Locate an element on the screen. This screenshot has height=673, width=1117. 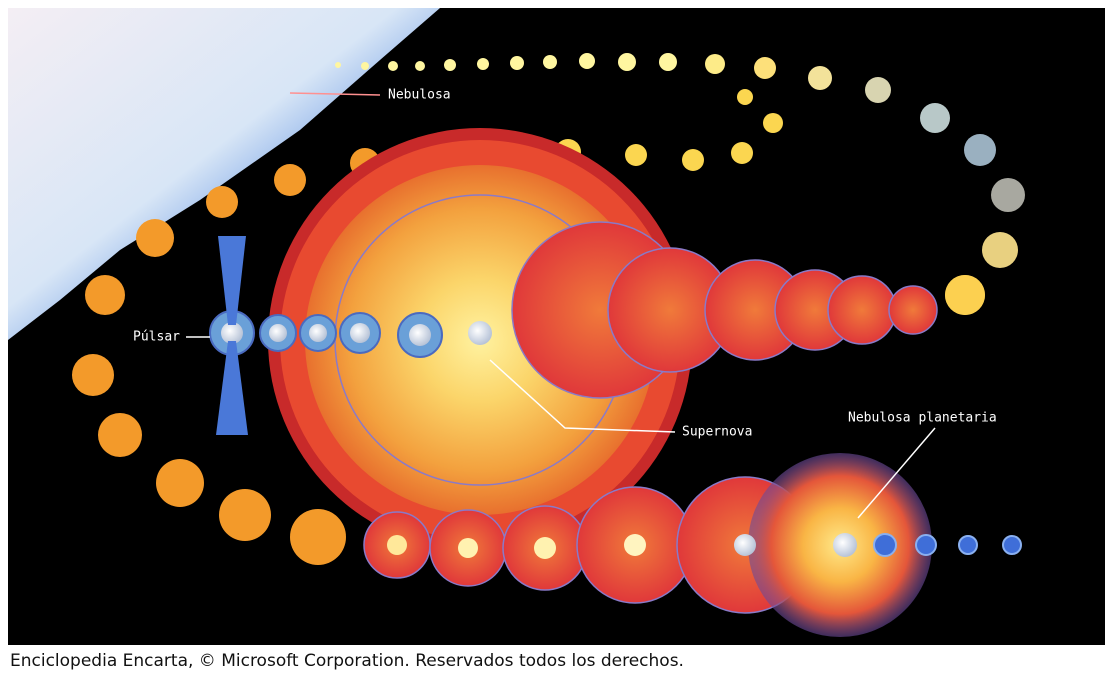
pulsar-beams is located at coordinates (232, 335).